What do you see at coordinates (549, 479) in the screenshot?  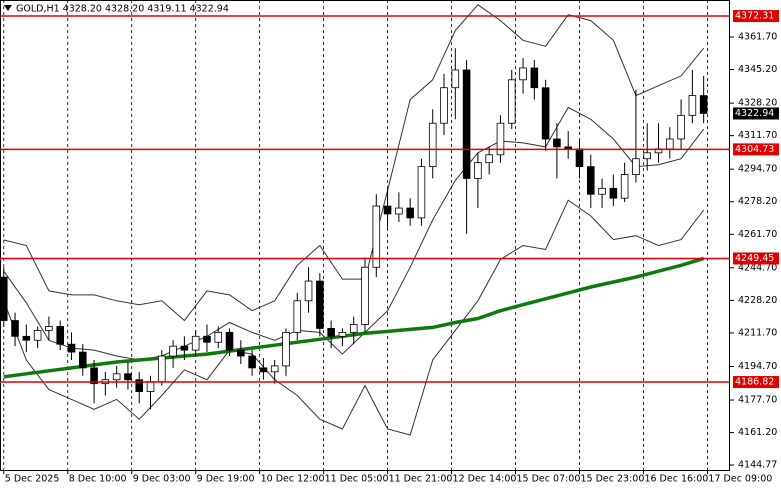 I see `x-tick-label: 15 Dec 07:00` at bounding box center [549, 479].